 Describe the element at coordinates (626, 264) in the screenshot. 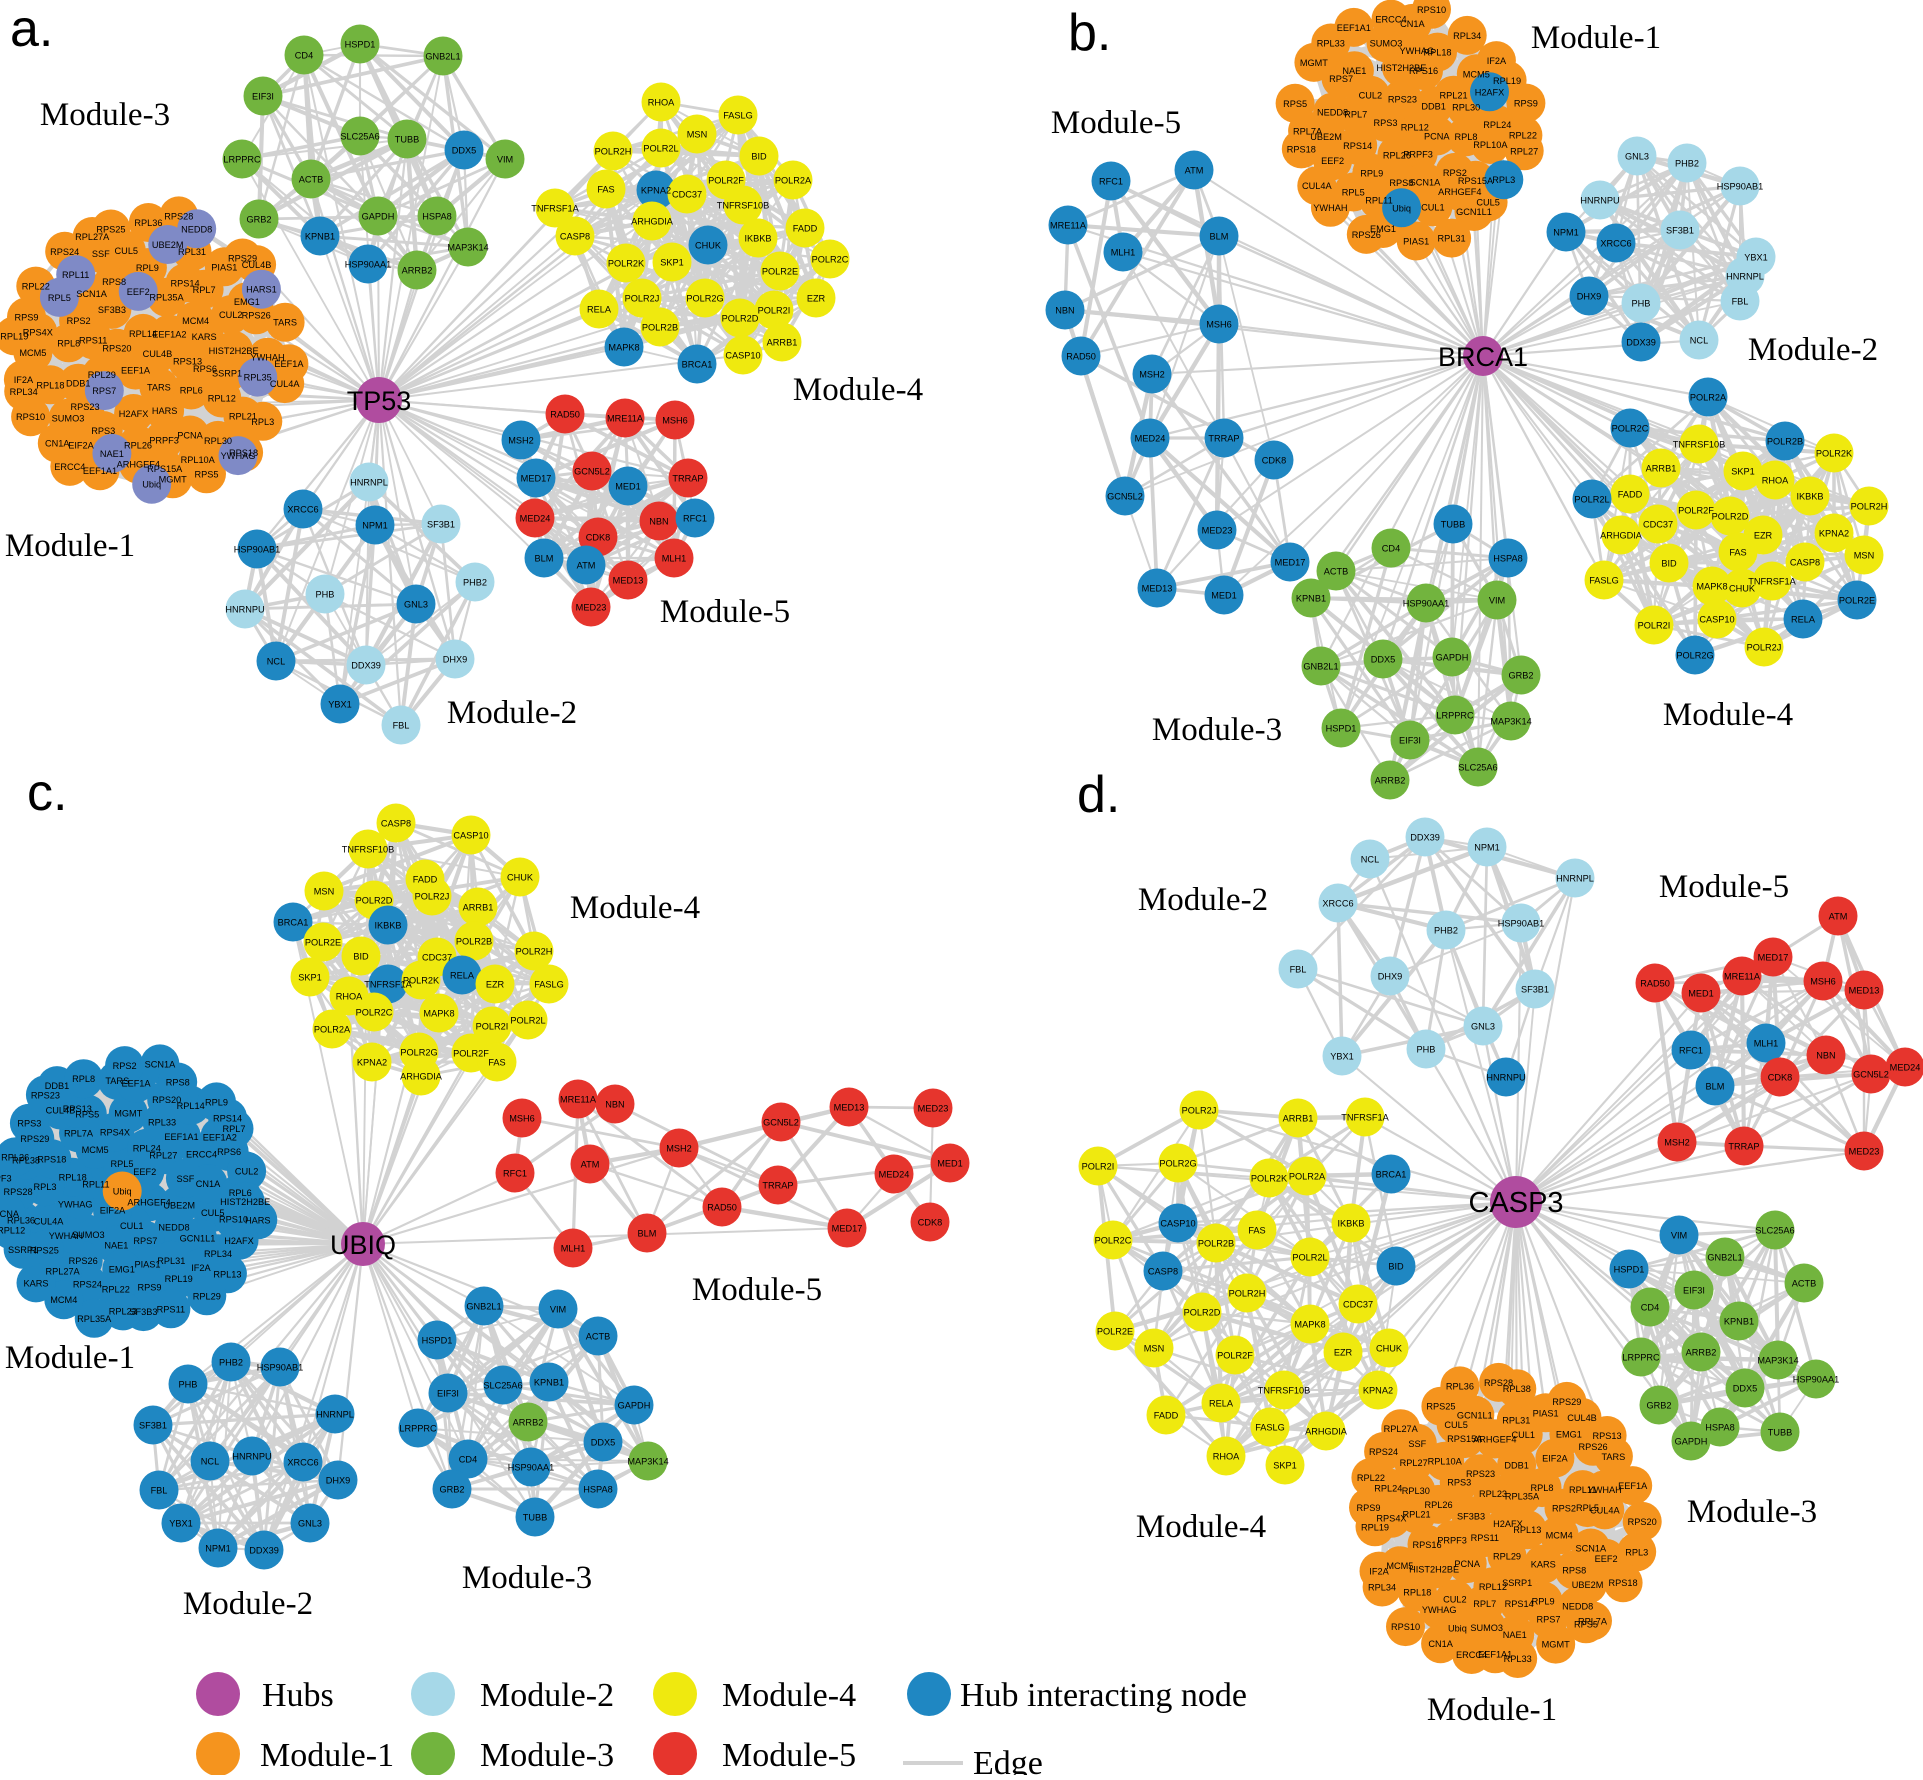

I see `svg-text: POLR2K` at that location.